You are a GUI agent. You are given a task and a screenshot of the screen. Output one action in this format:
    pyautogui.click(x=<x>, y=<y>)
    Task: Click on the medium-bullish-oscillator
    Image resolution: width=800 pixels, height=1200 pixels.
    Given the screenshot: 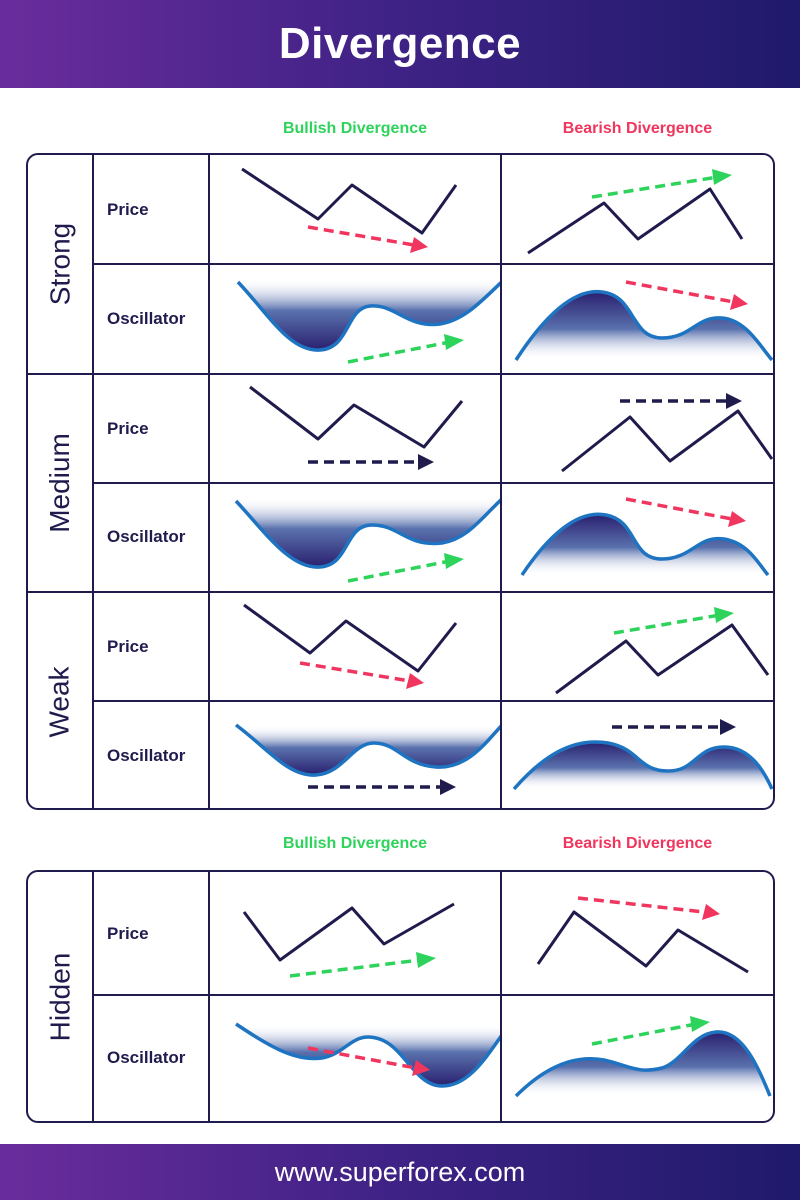 What is the action you would take?
    pyautogui.click(x=355, y=537)
    